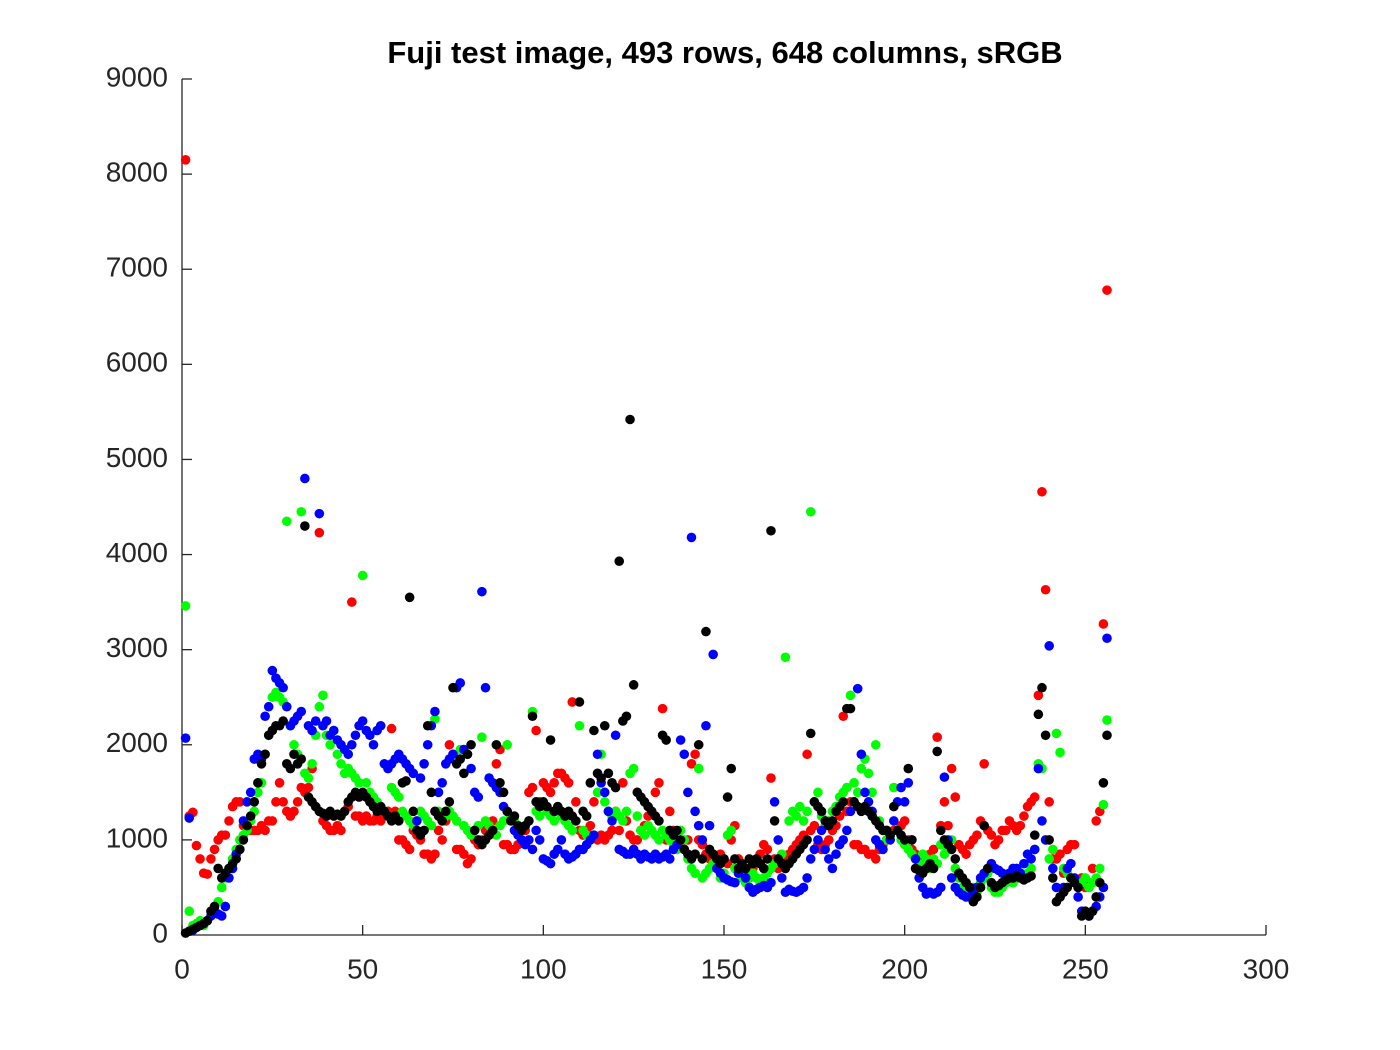  What do you see at coordinates (724, 968) in the screenshot?
I see `x-tick-label: 150` at bounding box center [724, 968].